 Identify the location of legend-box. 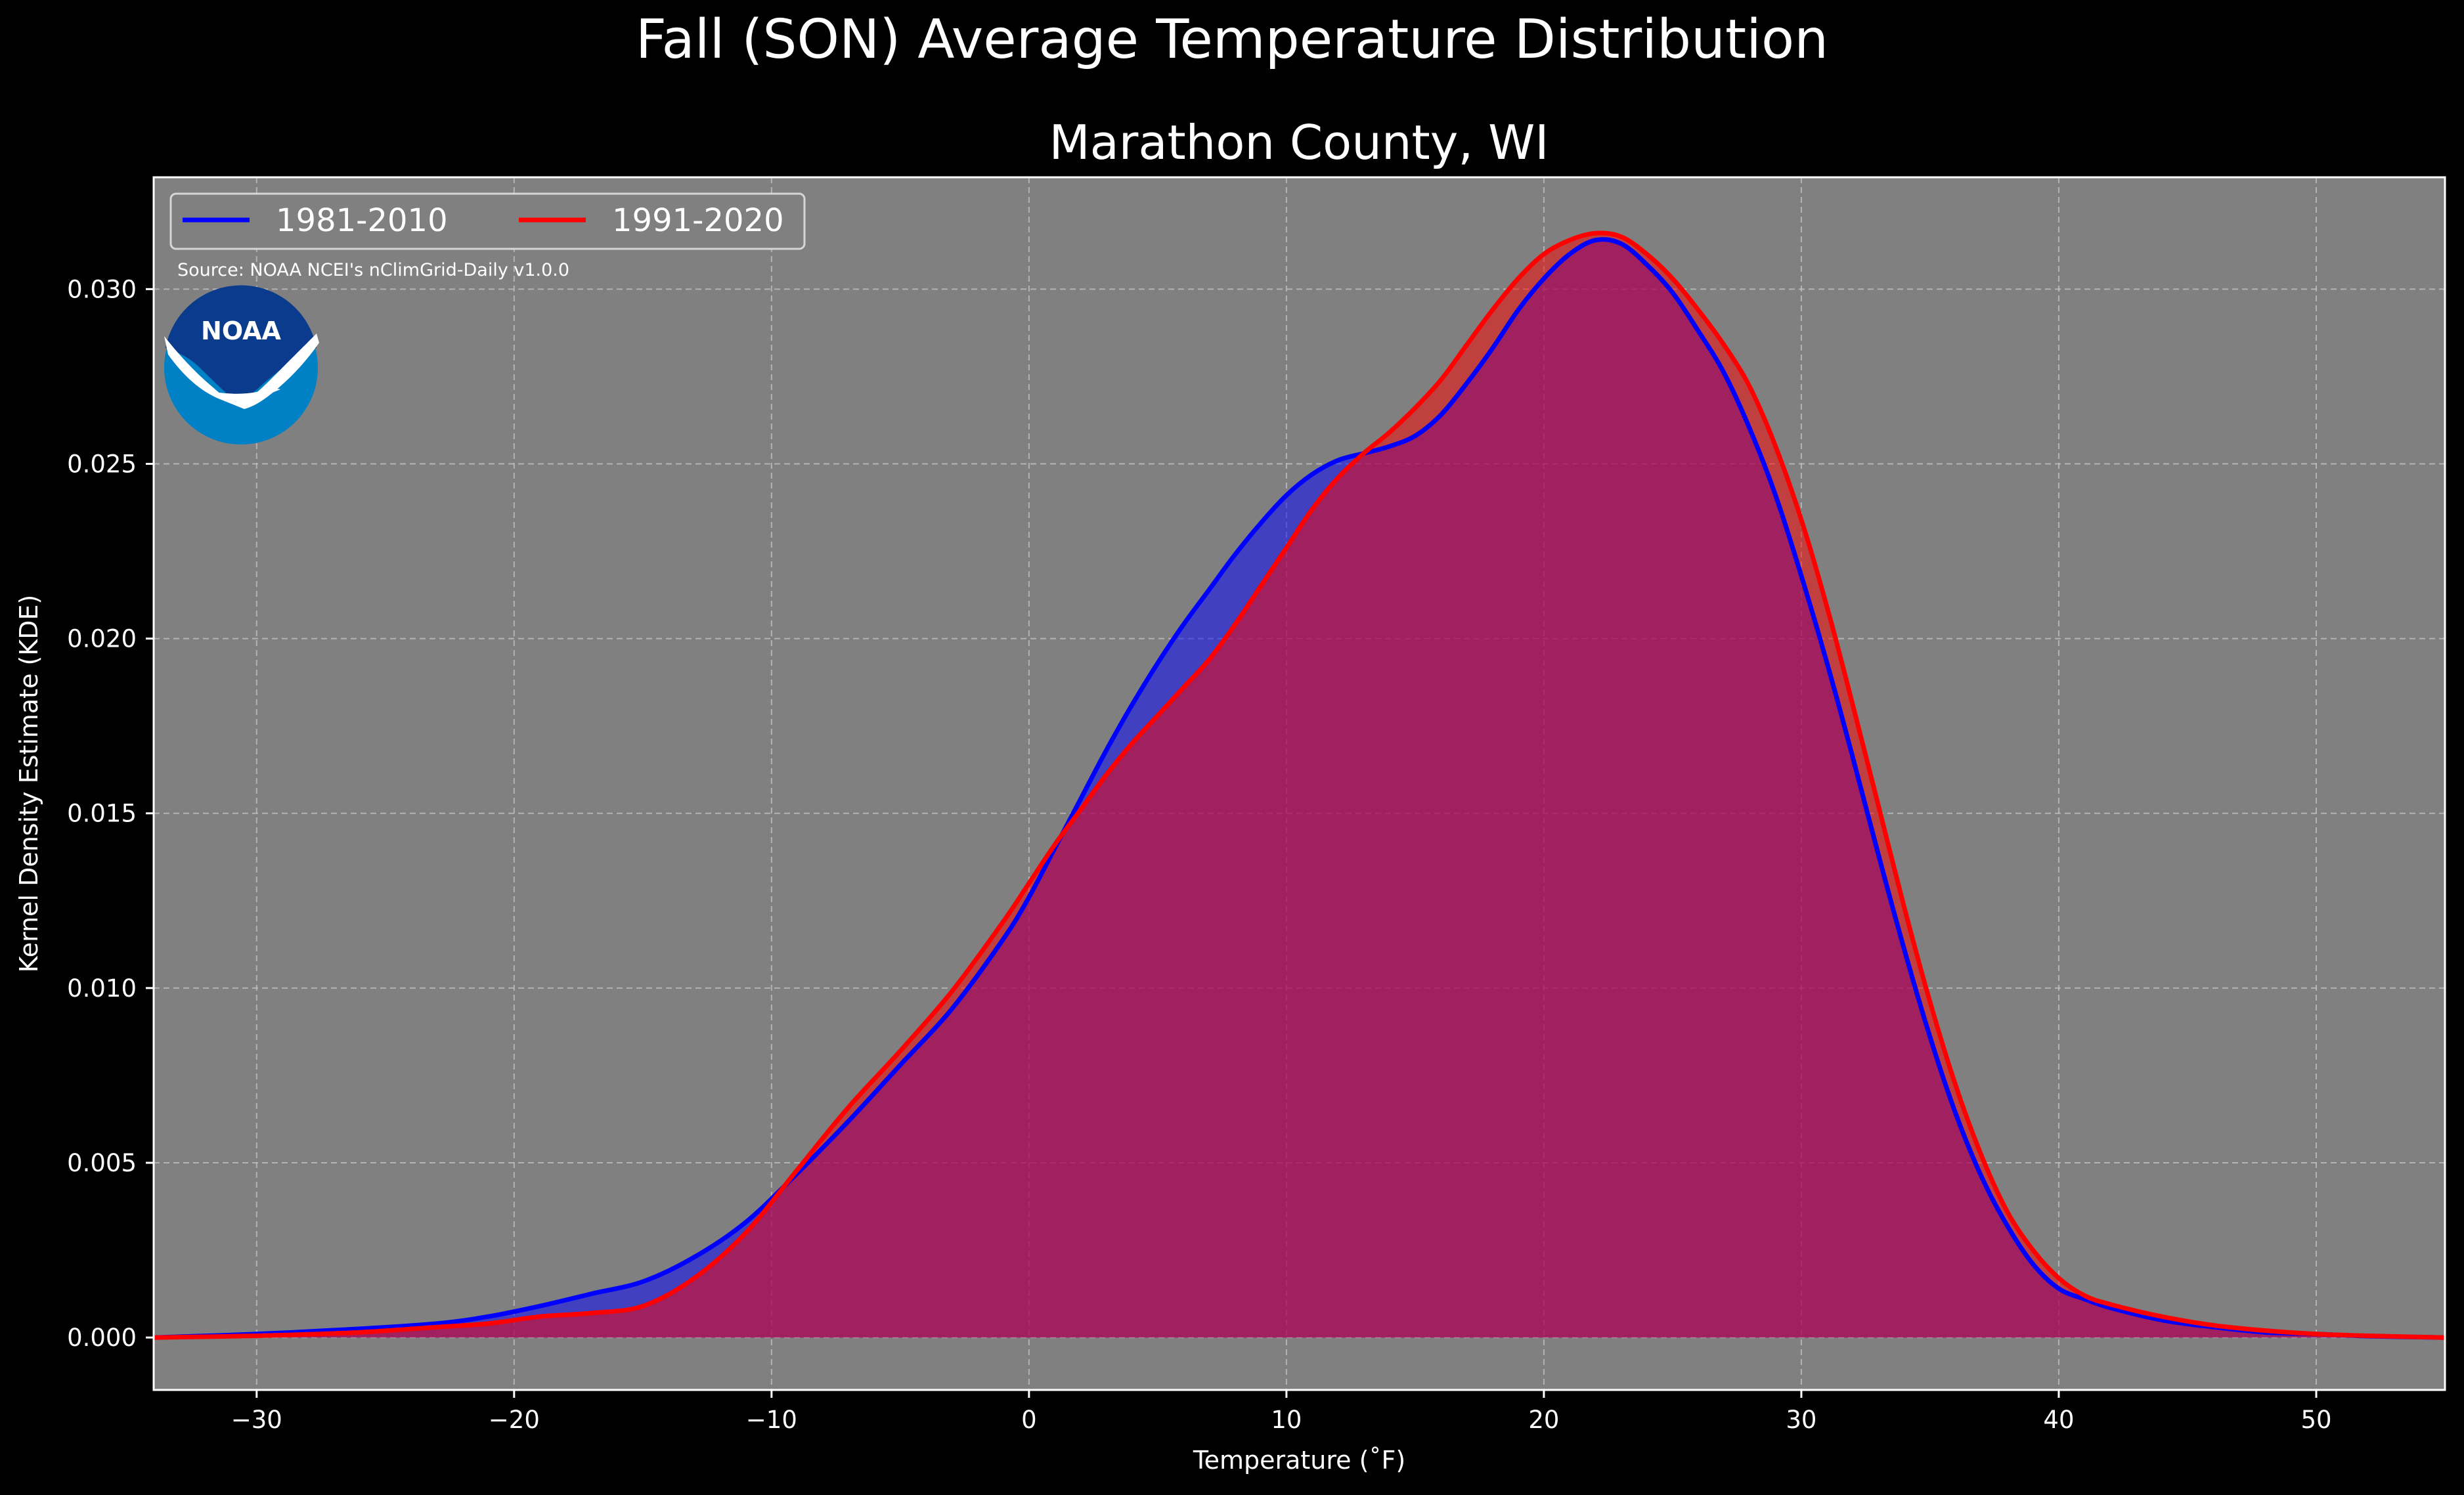
(488, 221).